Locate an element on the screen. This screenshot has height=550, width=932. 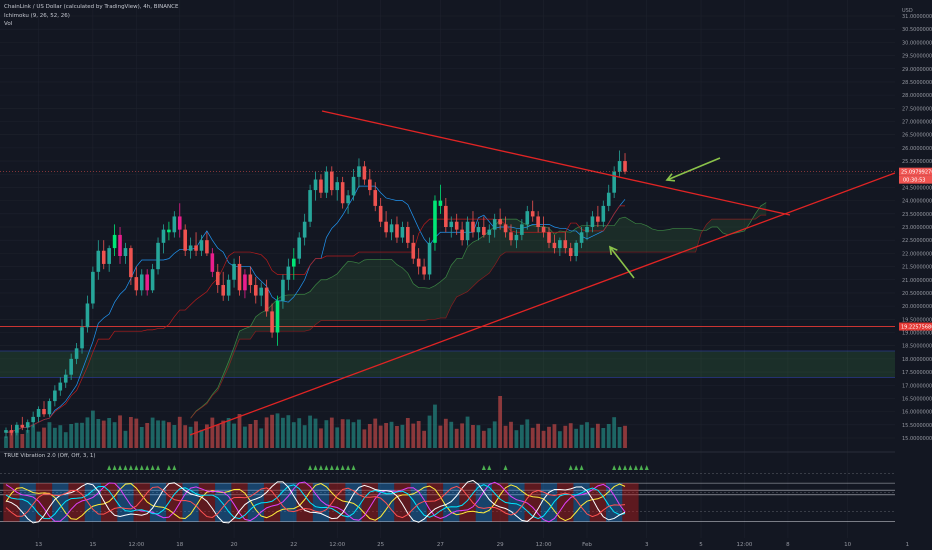
bounce-arrow is located at coordinates (621, 262).